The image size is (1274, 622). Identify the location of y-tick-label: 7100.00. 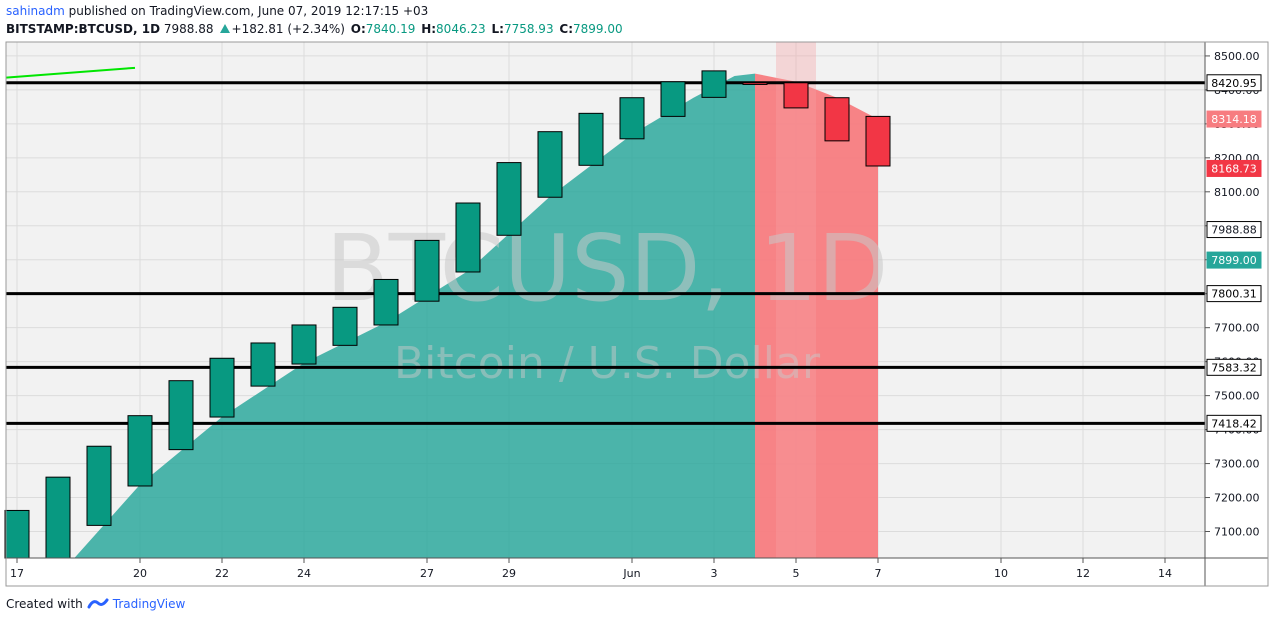
(1237, 532).